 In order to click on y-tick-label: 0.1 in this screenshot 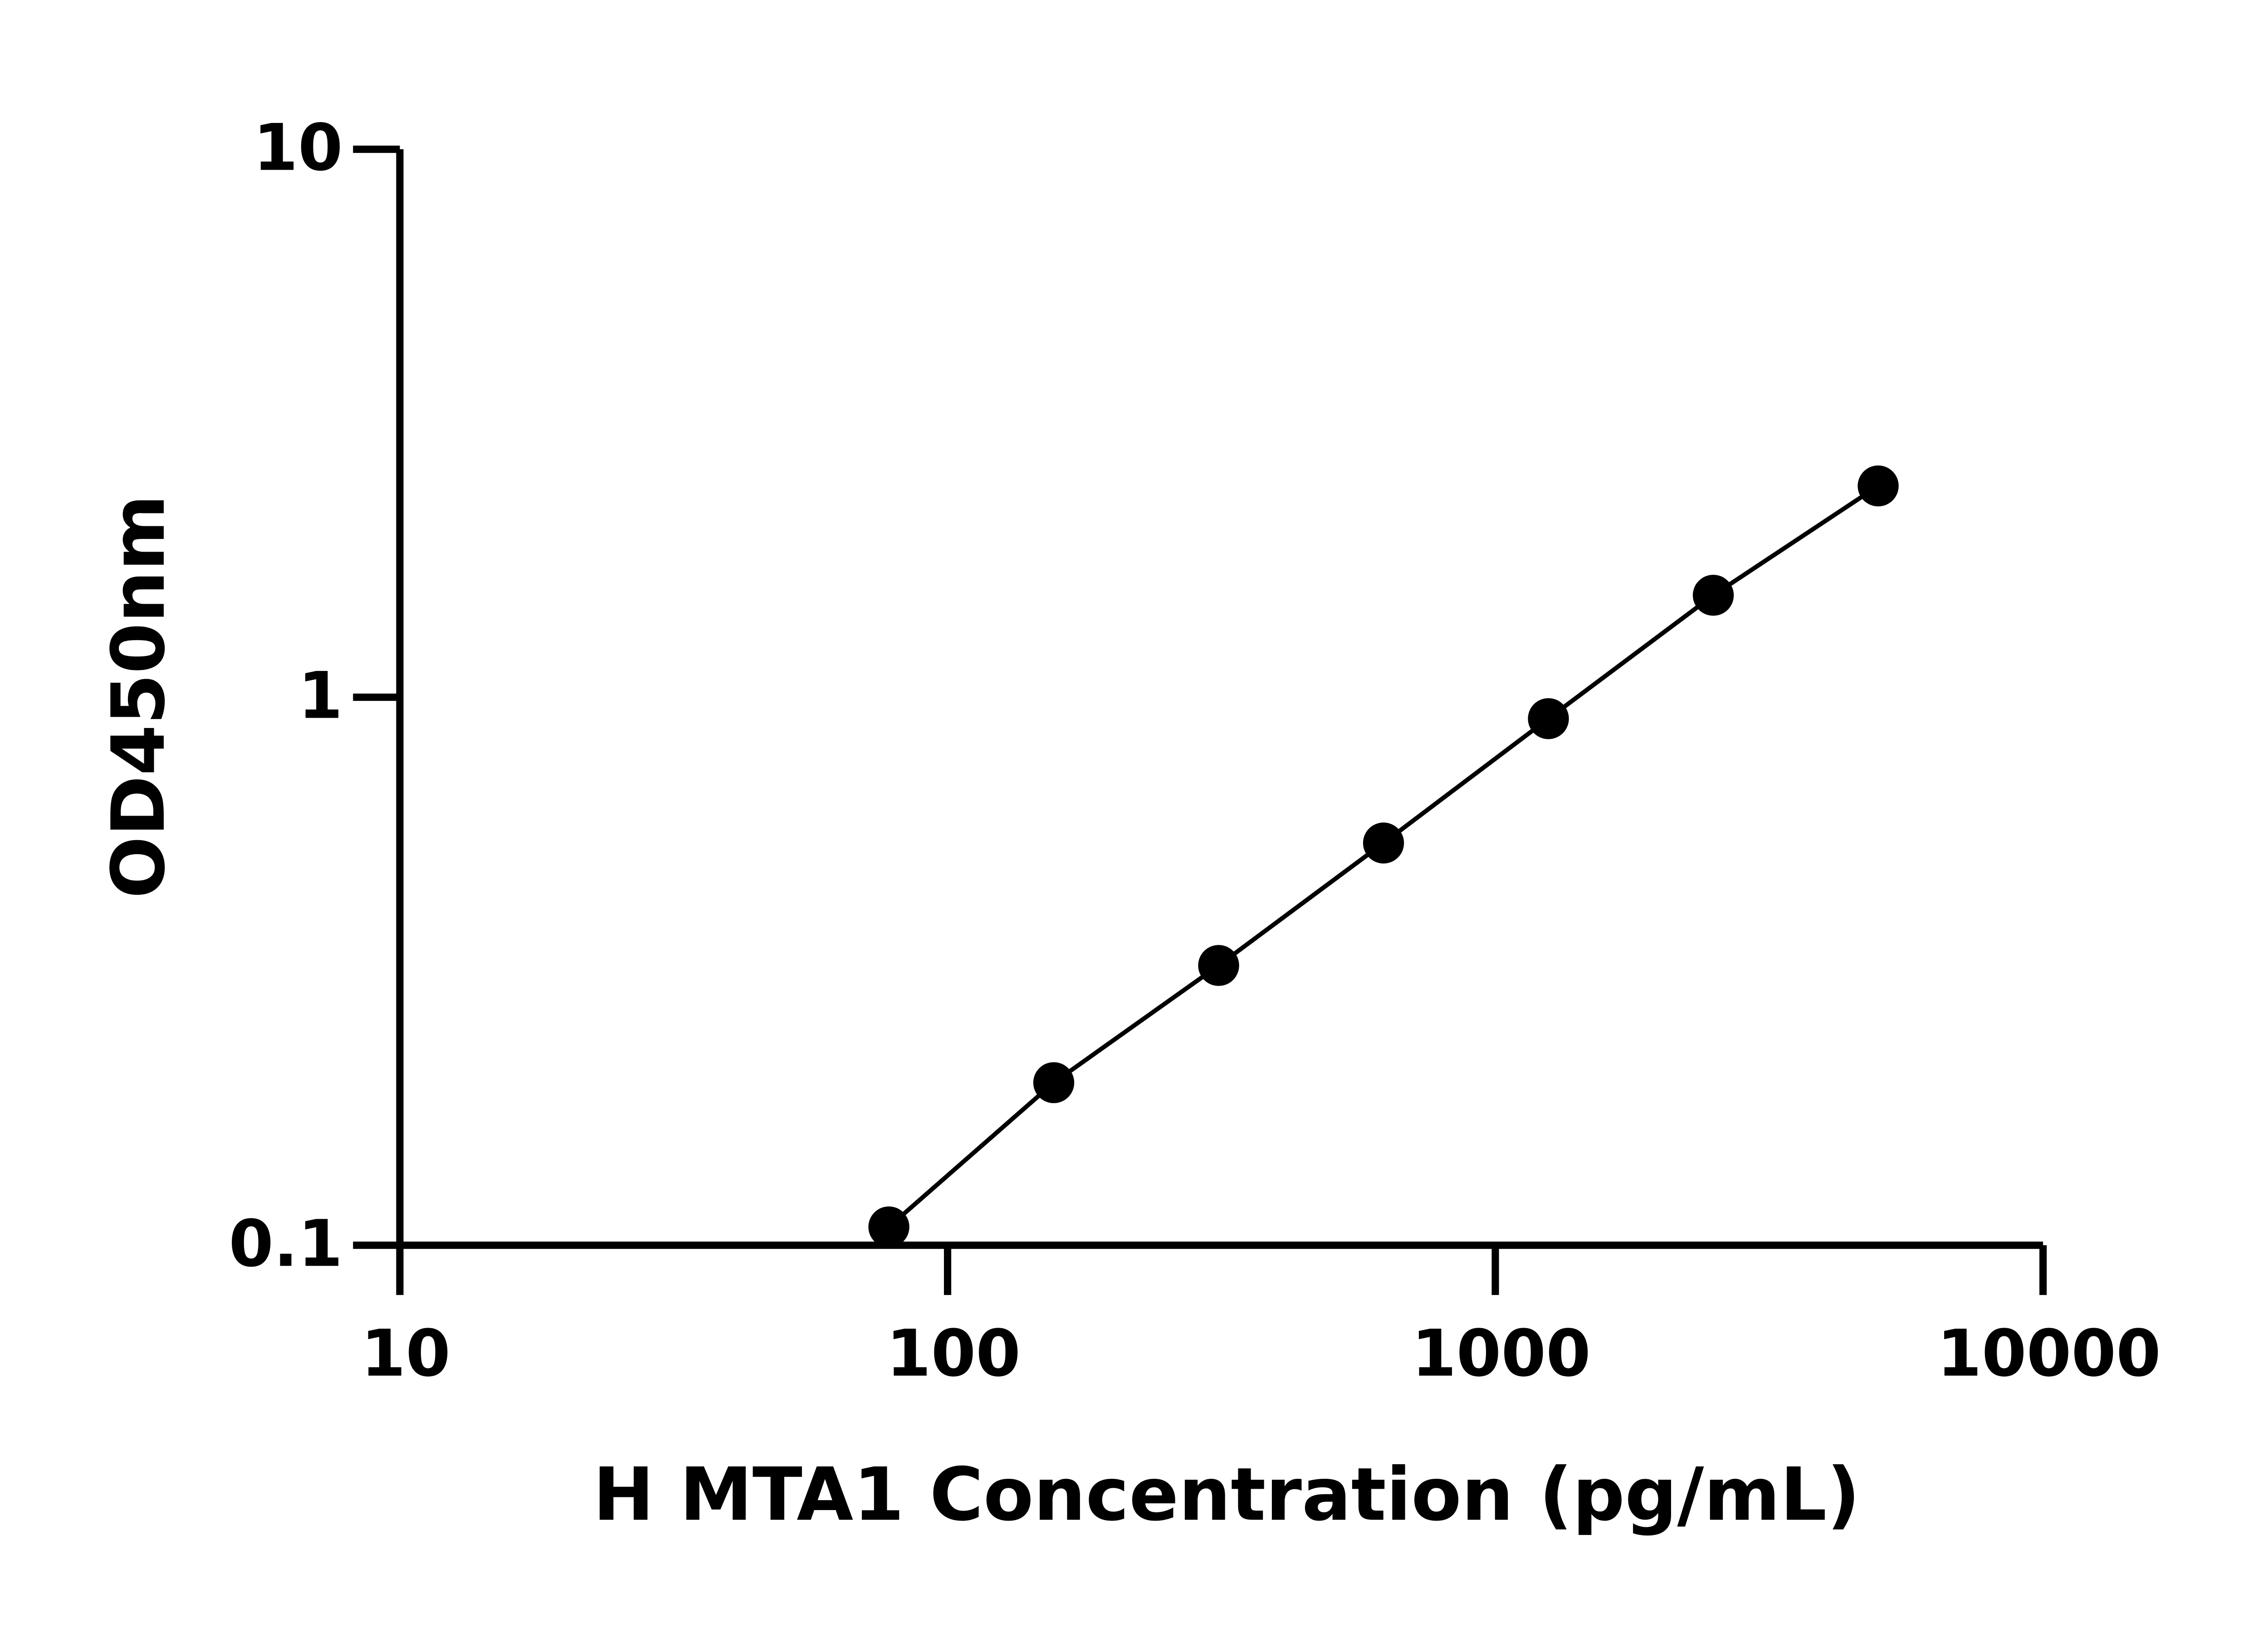, I will do `click(285, 1244)`.